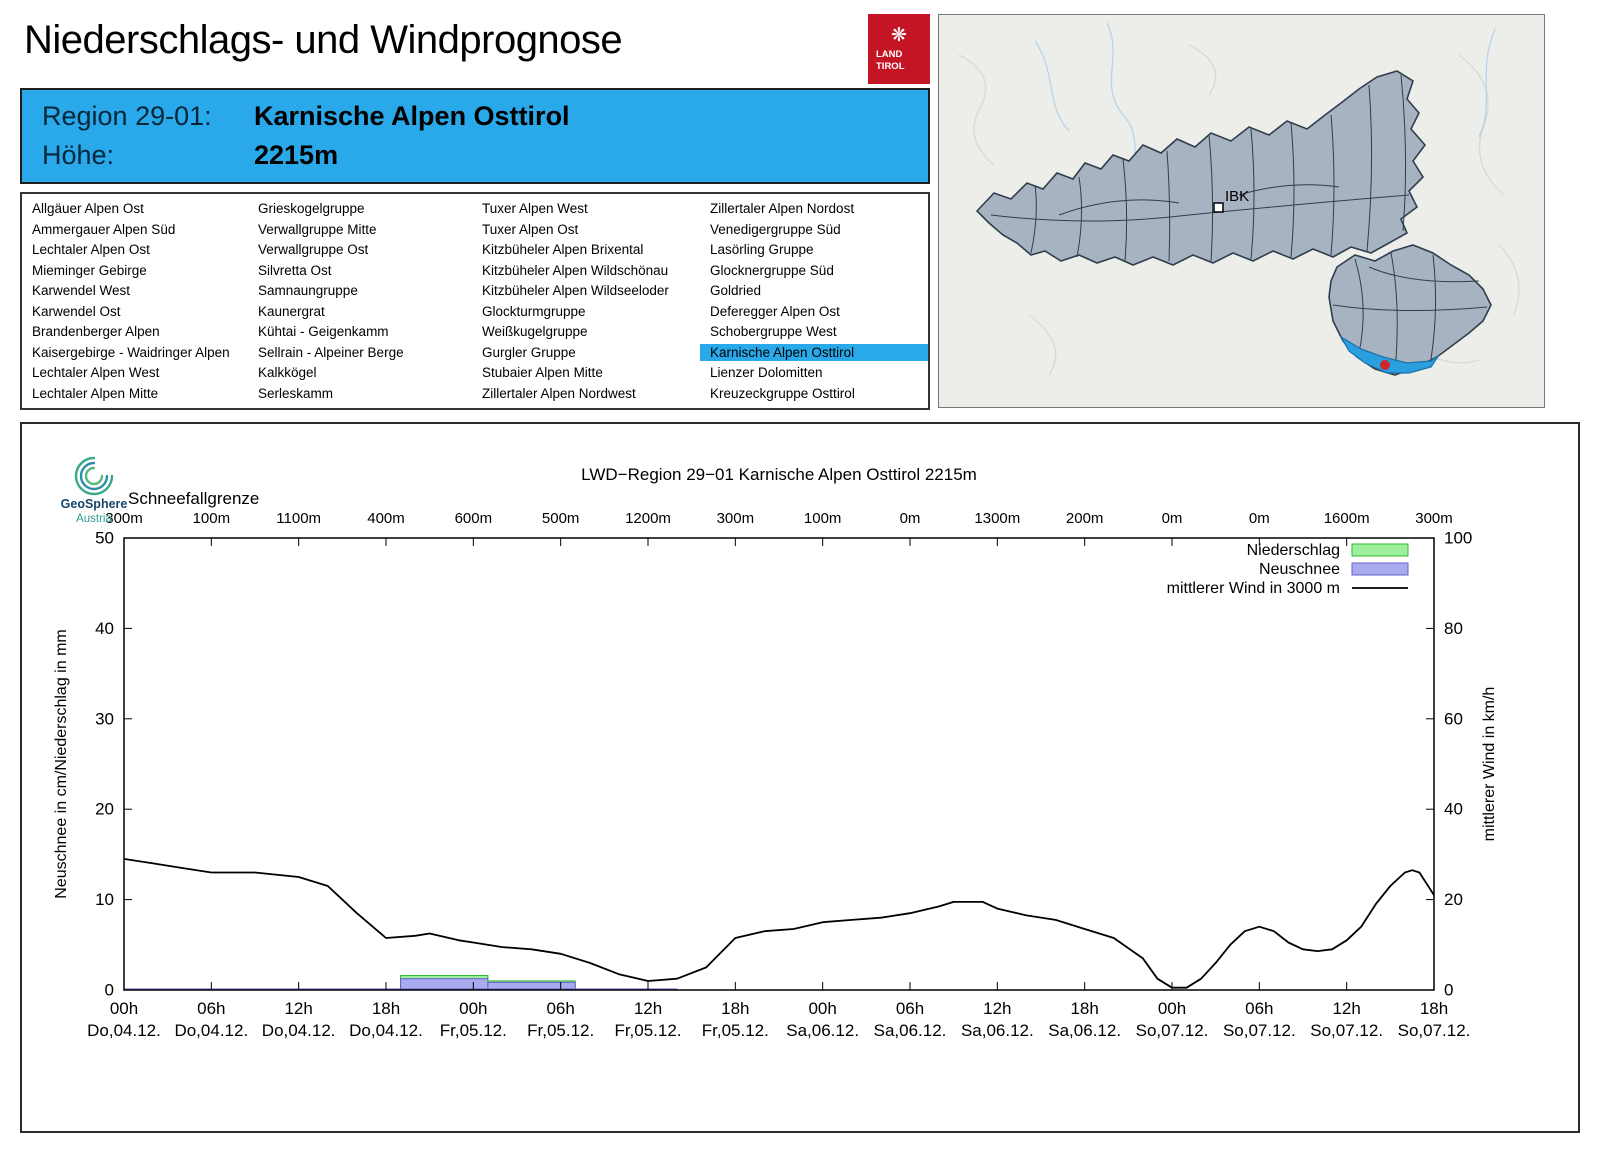 This screenshot has width=1600, height=1153. I want to click on region-list-item: Zillertaler Alpen Nordost, so click(782, 209).